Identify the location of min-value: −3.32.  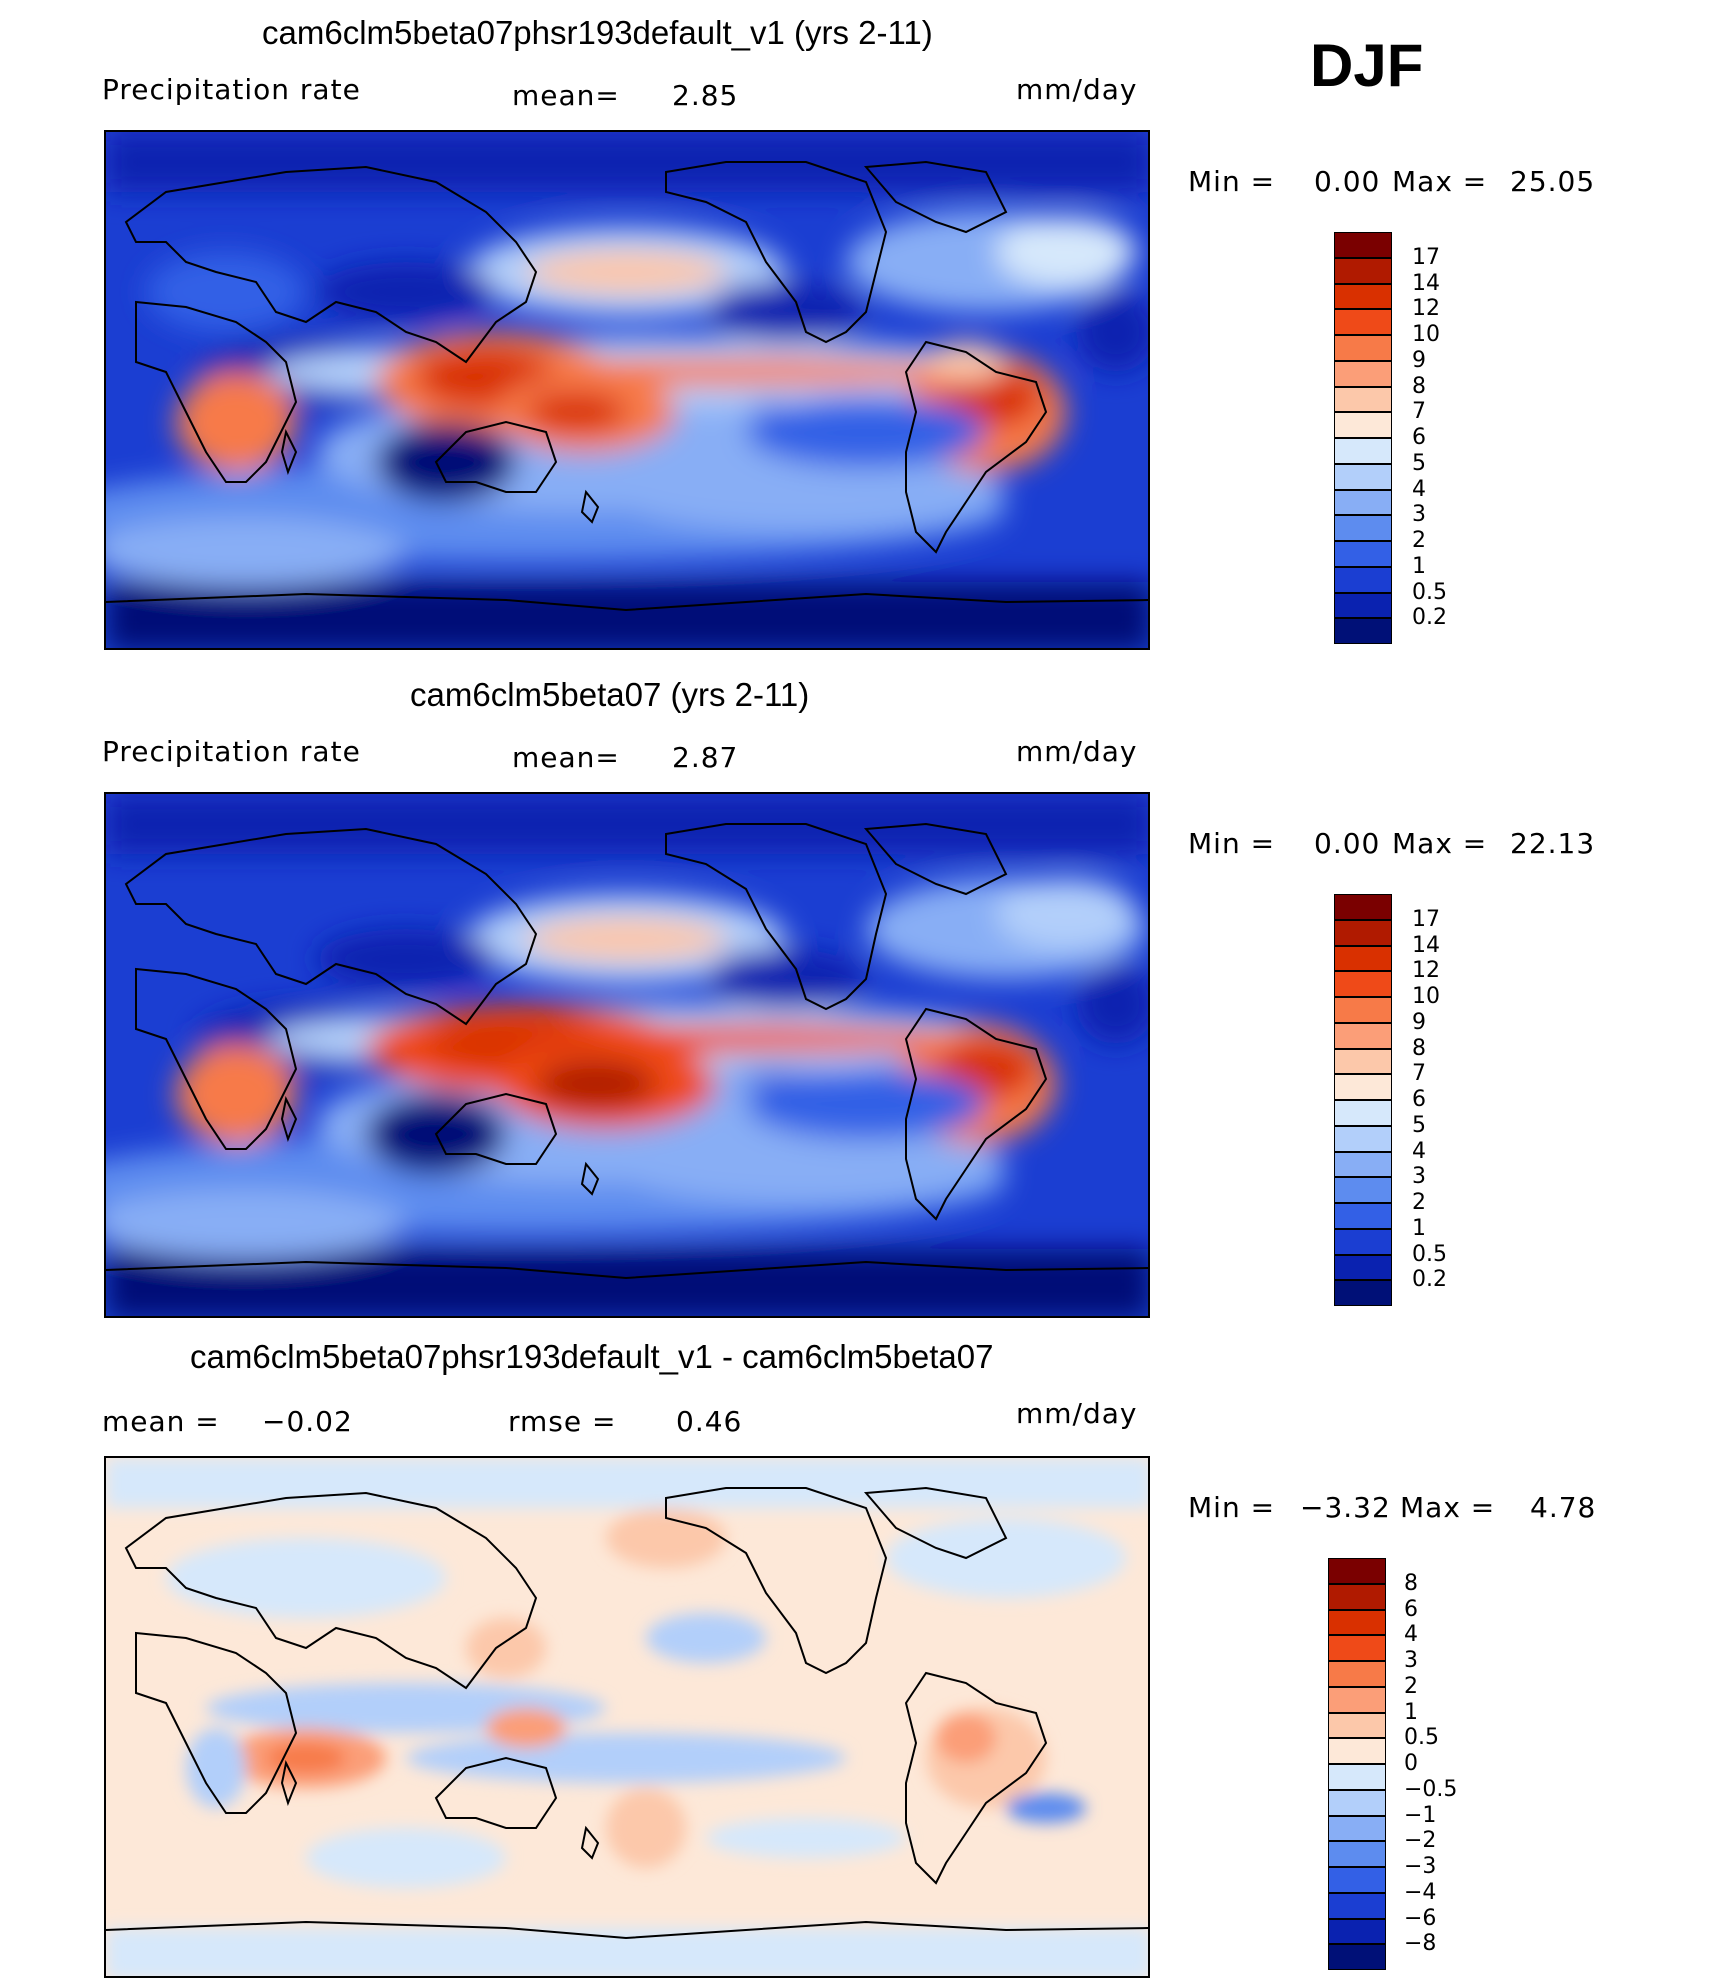
(1345, 1507).